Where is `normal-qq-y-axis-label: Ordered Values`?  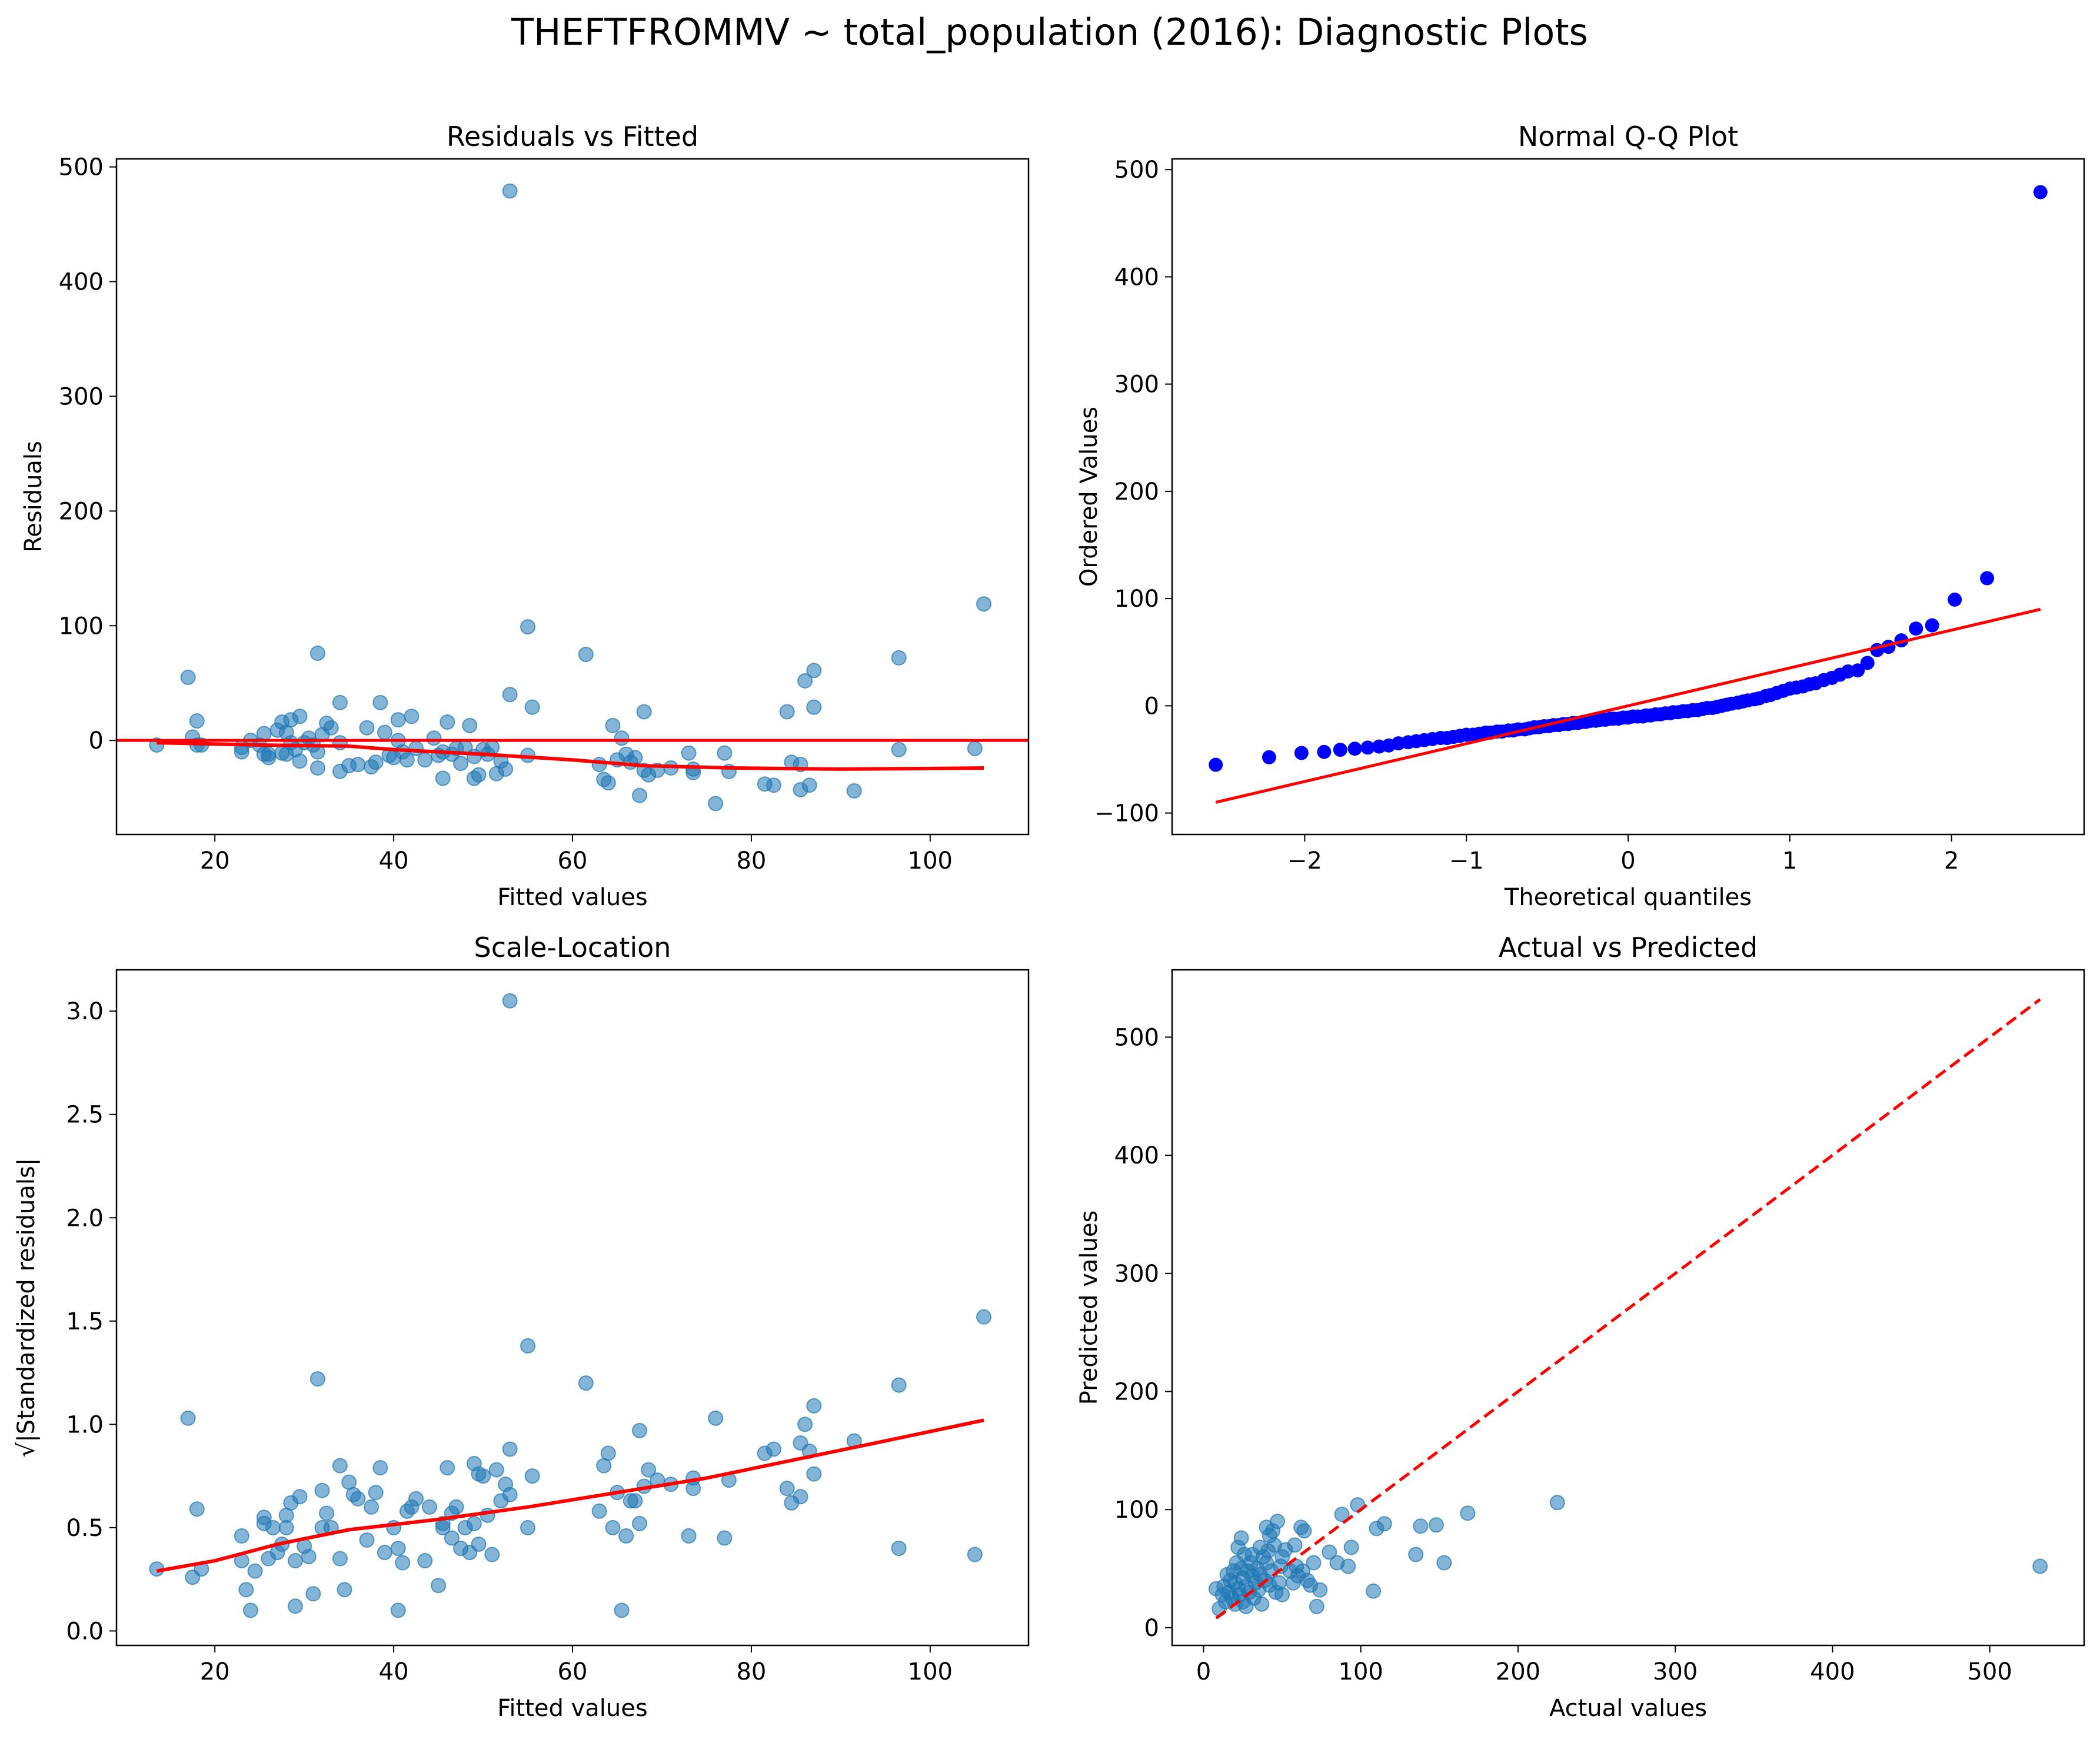
normal-qq-y-axis-label: Ordered Values is located at coordinates (1089, 497).